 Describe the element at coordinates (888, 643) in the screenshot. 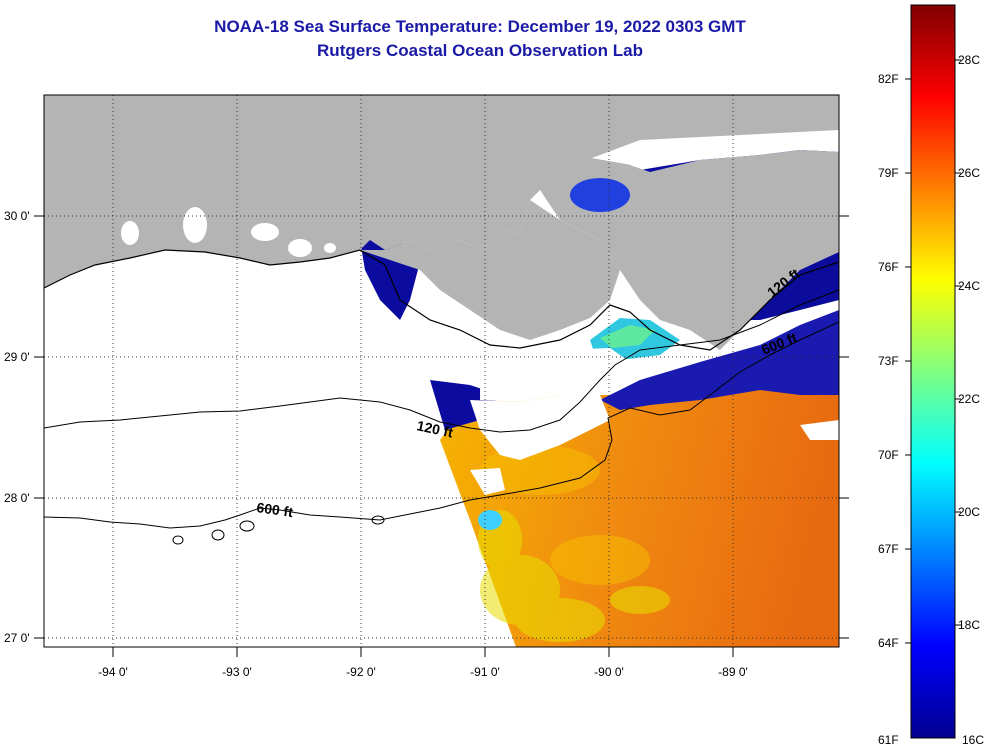

I see `colorbar-f-label: 64F` at that location.